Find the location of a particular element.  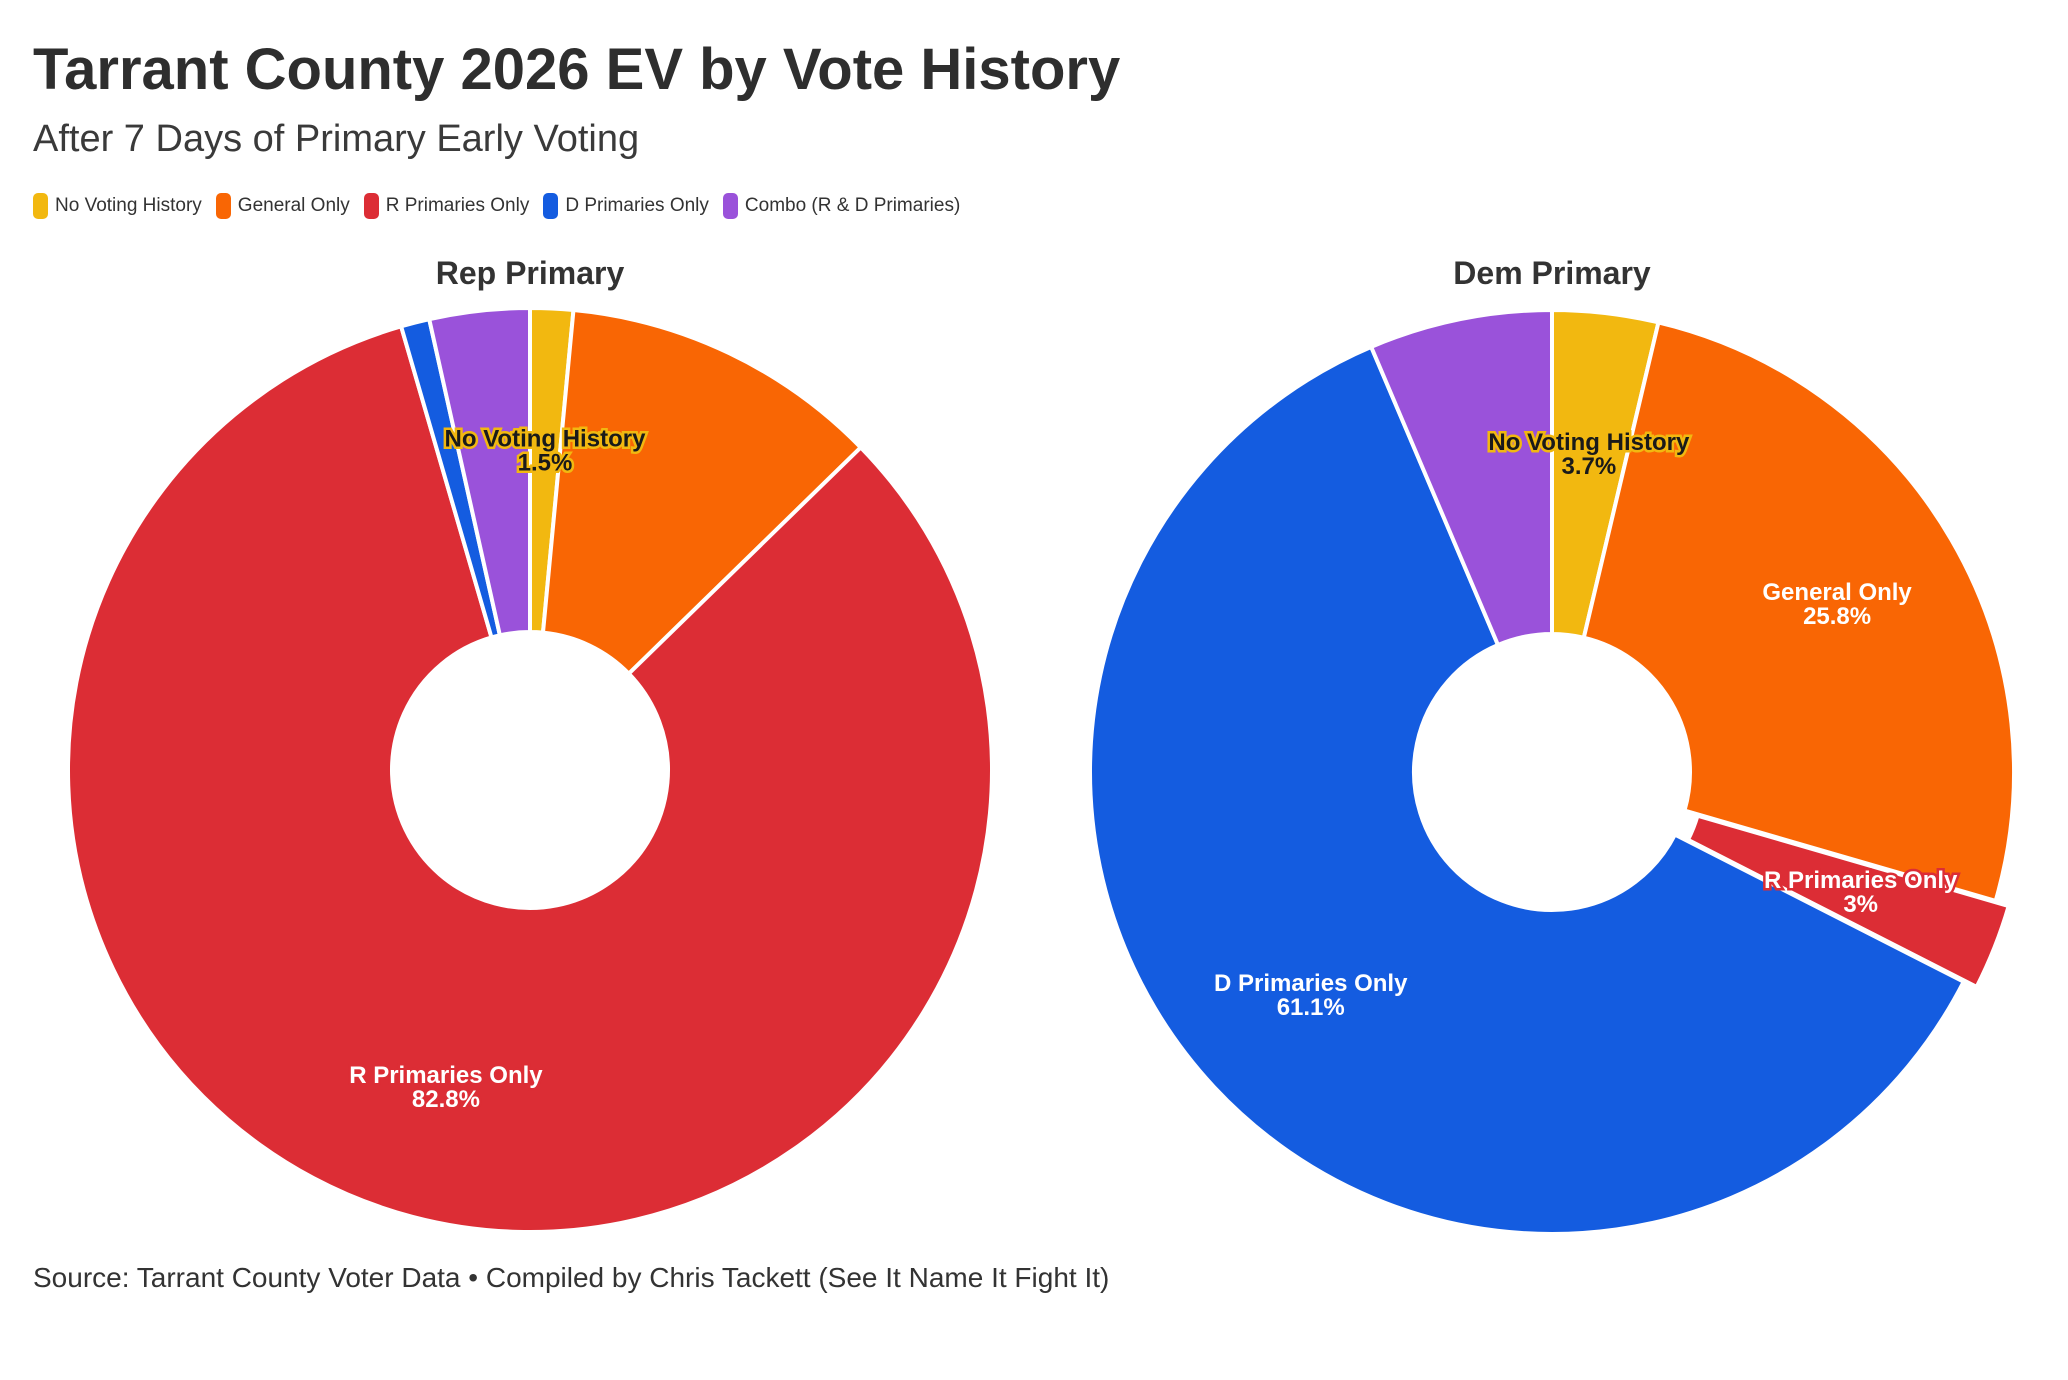

legend-label: D Primaries Only is located at coordinates (637, 205).